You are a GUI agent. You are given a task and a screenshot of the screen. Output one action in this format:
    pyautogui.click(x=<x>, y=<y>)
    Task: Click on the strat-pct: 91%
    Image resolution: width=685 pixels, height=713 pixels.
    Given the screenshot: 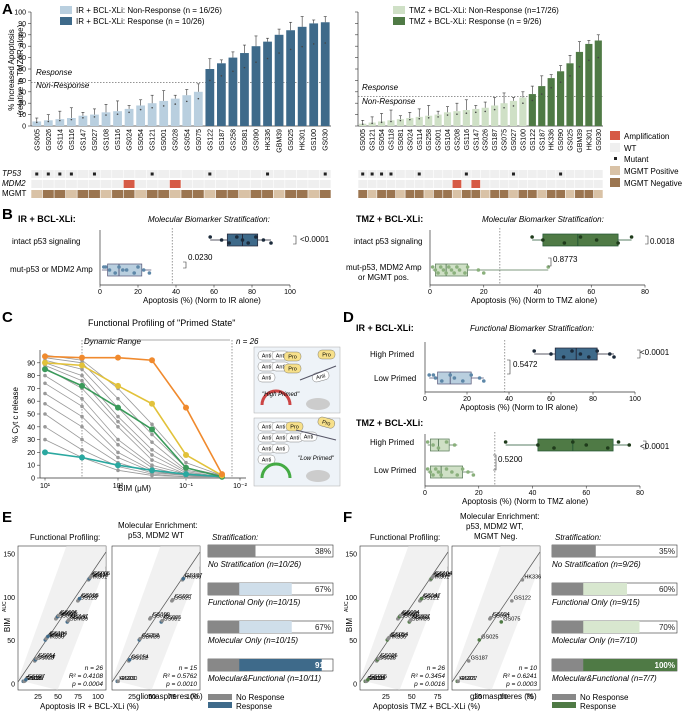 What is the action you would take?
    pyautogui.click(x=323, y=665)
    